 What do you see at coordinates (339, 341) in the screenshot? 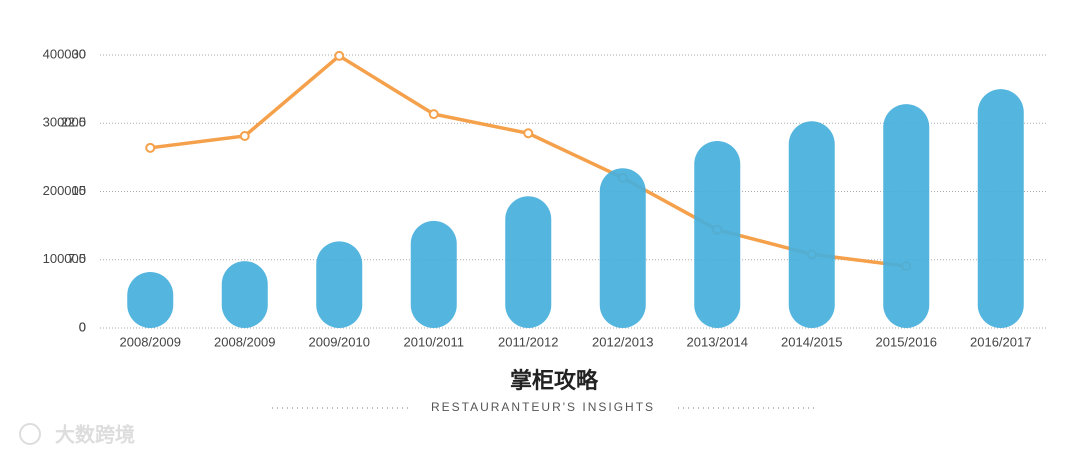
I see `x-tick-label: 2009/2010` at bounding box center [339, 341].